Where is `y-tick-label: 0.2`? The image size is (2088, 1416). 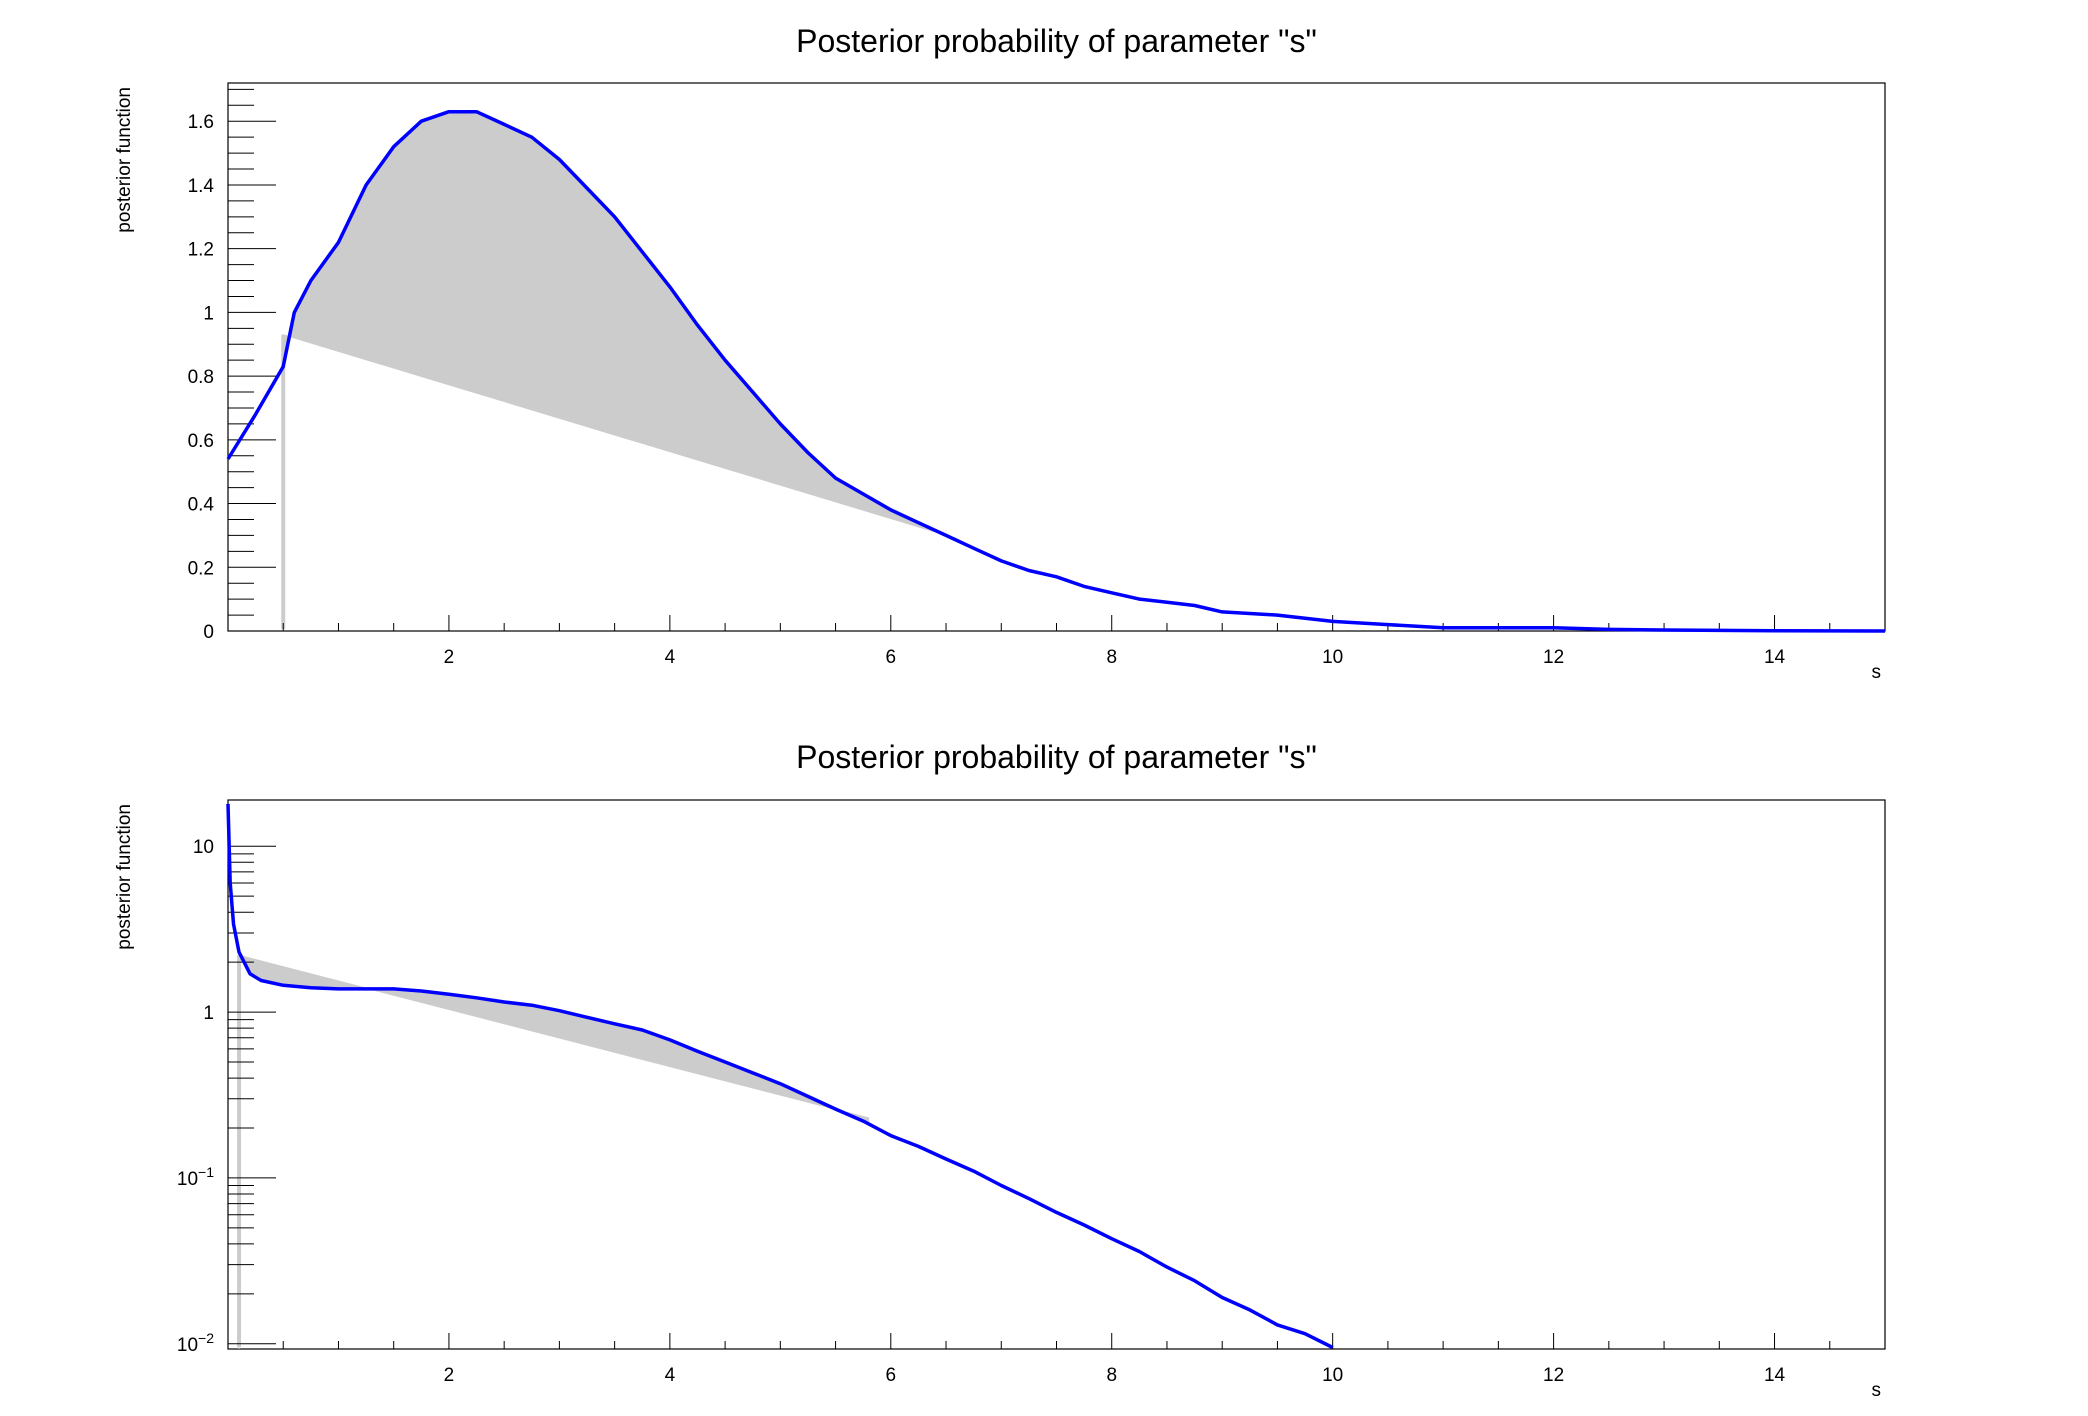
y-tick-label: 0.2 is located at coordinates (201, 568).